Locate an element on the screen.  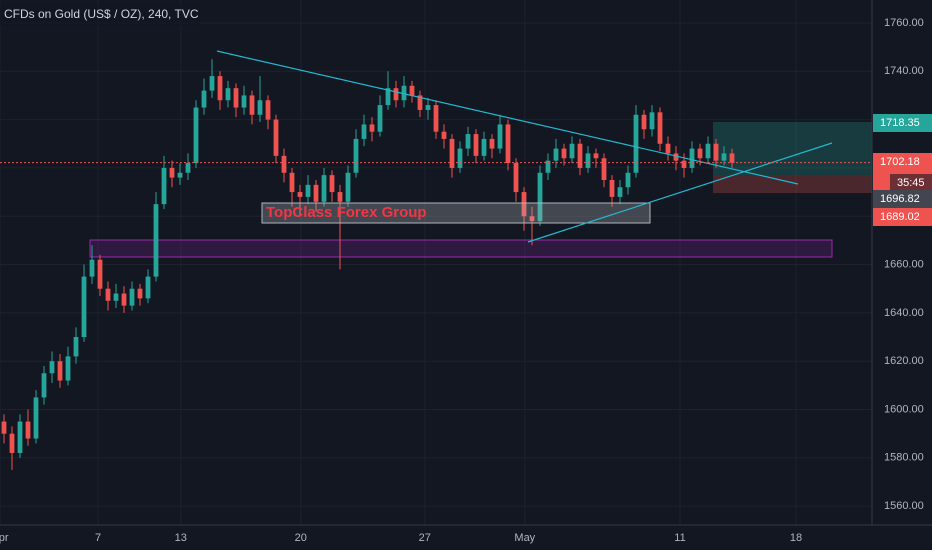
price-tag-label: 1689.02 is located at coordinates (900, 217).